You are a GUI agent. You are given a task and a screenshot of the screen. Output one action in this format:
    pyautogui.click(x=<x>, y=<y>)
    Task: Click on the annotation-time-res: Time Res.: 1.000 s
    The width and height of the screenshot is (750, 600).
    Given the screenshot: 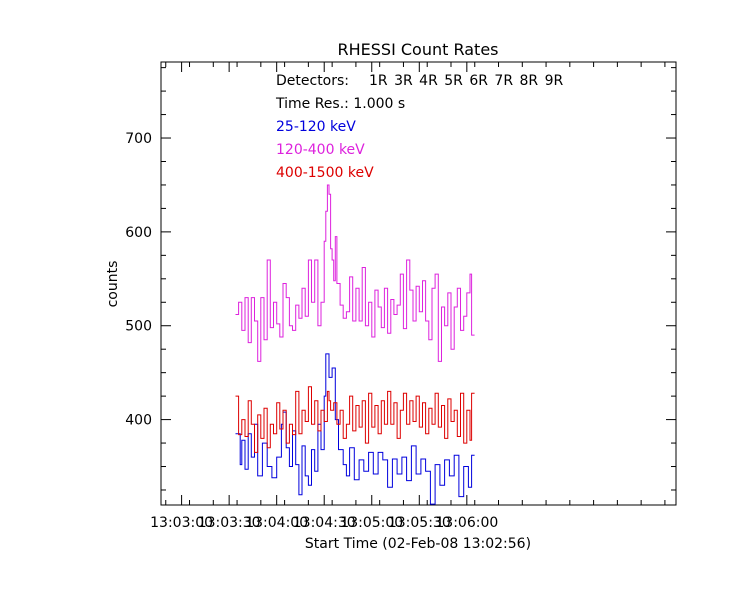 What is the action you would take?
    pyautogui.click(x=340, y=104)
    